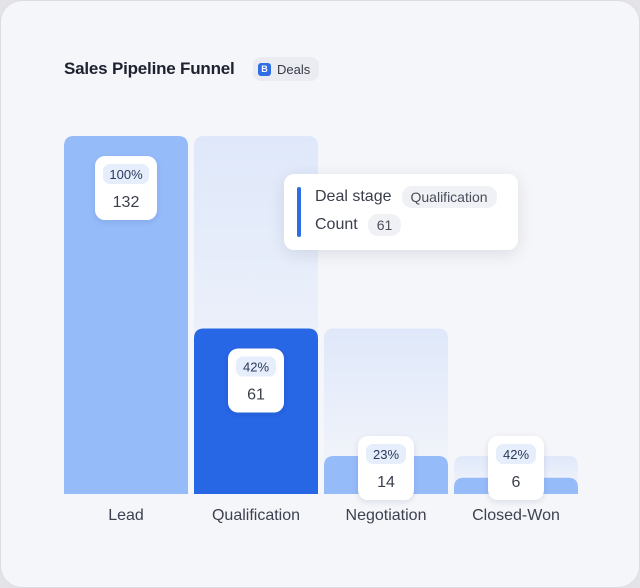  Describe the element at coordinates (264, 69) in the screenshot. I see `database-icon: B` at that location.